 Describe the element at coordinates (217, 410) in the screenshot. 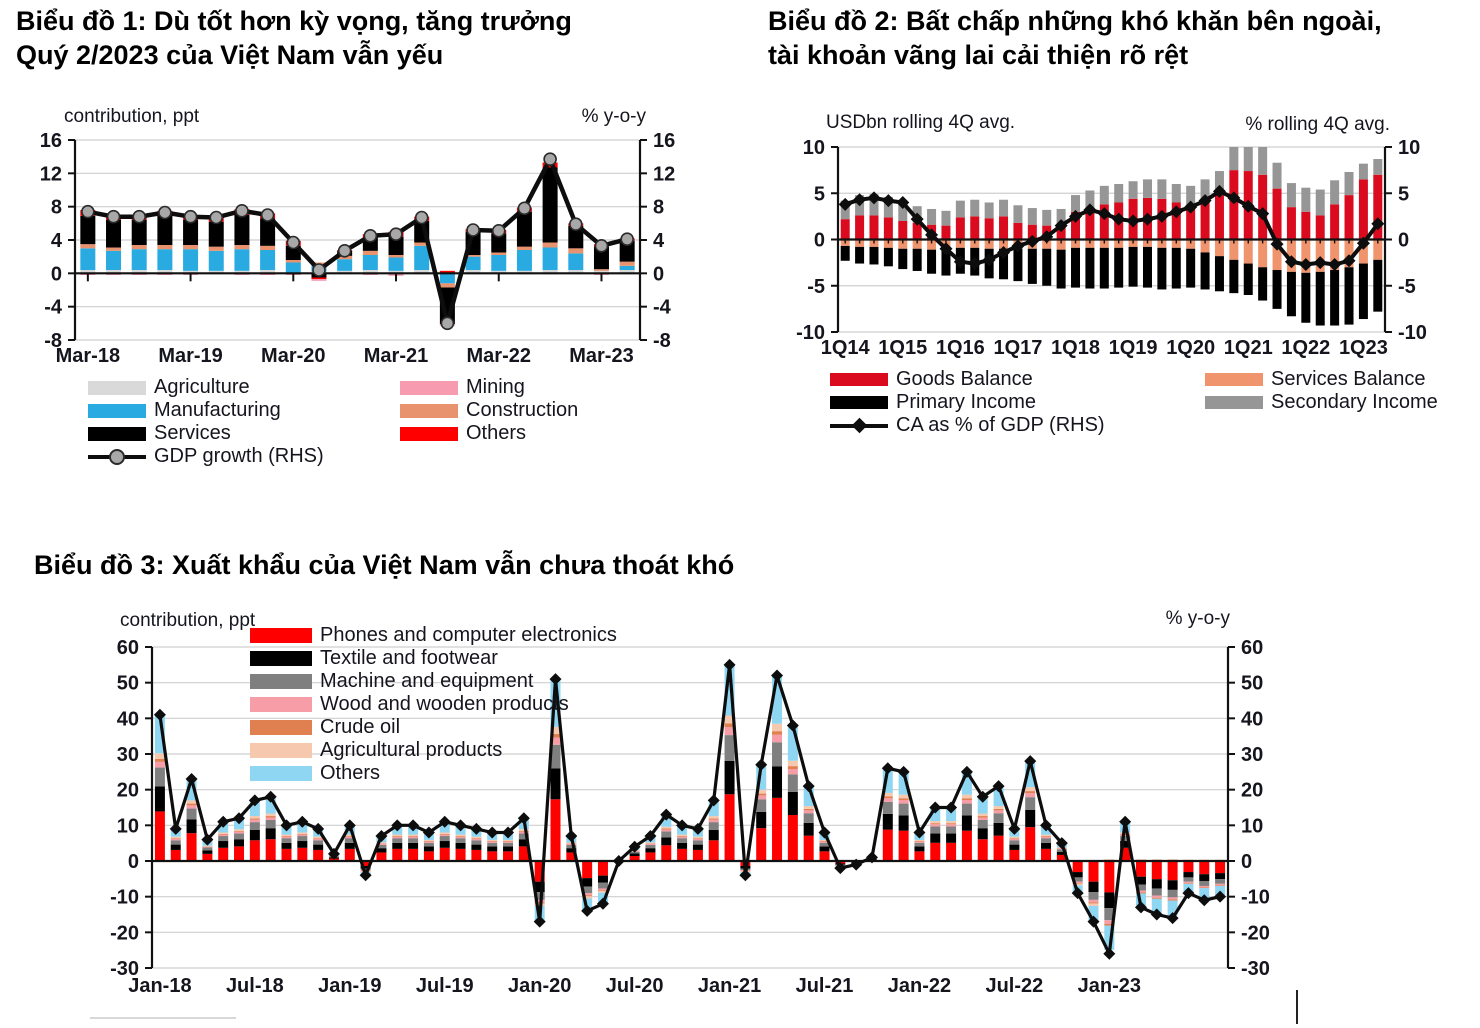

I see `legend-label: Manufacturing` at that location.